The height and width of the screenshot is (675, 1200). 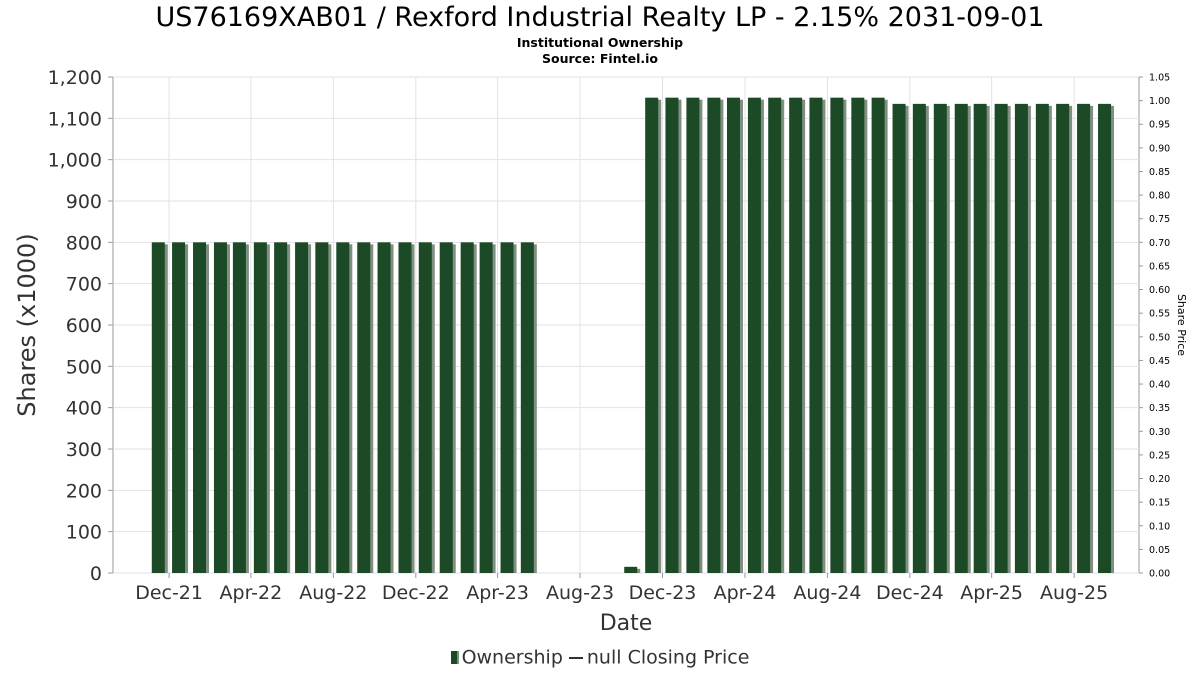 What do you see at coordinates (454, 657) in the screenshot?
I see `ownership-legend-swatch` at bounding box center [454, 657].